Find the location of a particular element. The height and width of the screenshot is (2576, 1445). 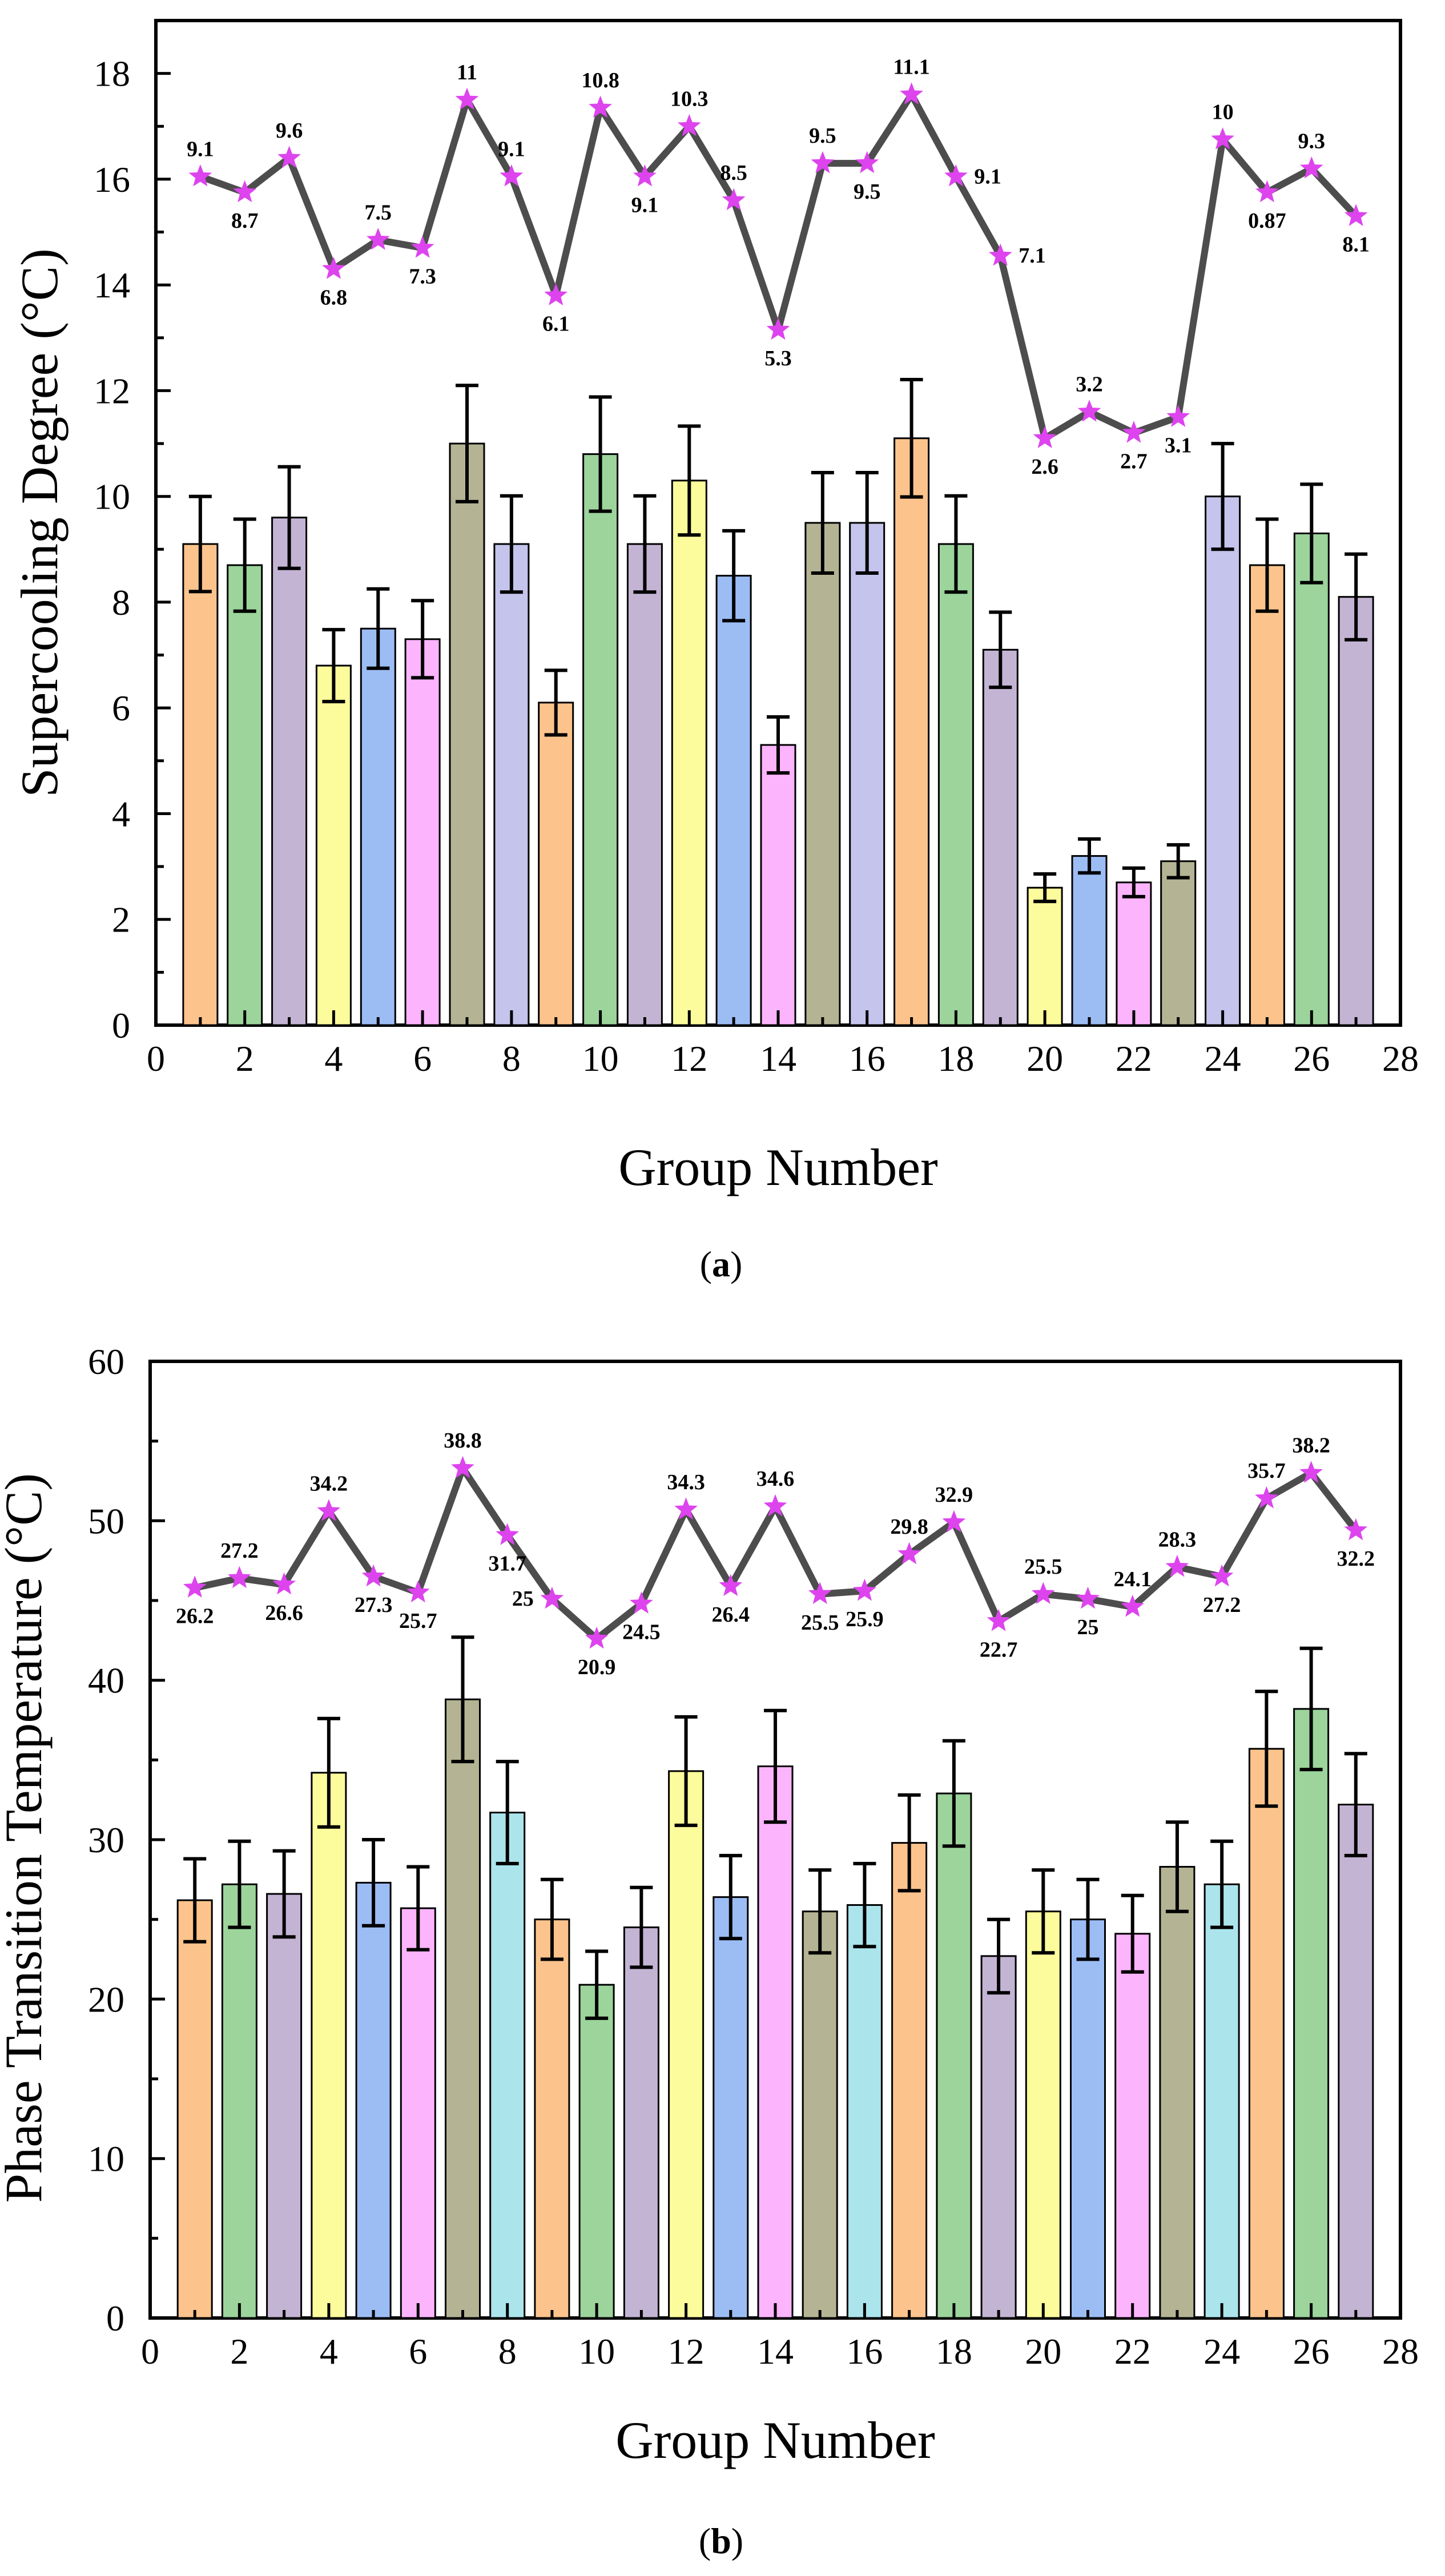

panel-a-y-tick-label: 16 is located at coordinates (112, 180).